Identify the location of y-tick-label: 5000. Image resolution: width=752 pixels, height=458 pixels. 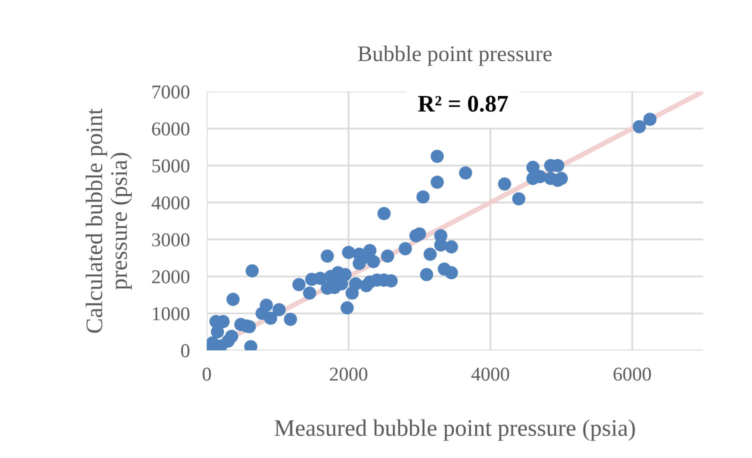
(171, 165).